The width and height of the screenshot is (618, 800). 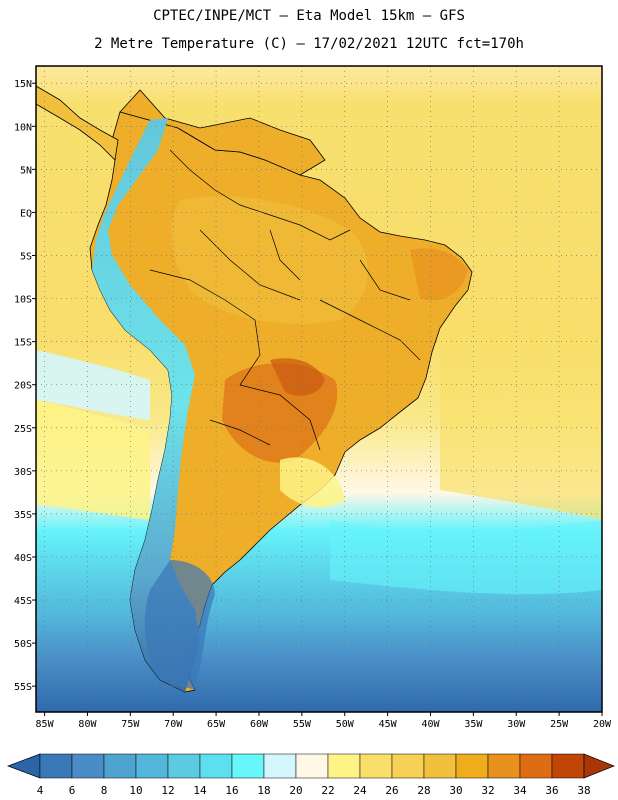 I want to click on colorbar-label: 36, so click(x=551, y=790).